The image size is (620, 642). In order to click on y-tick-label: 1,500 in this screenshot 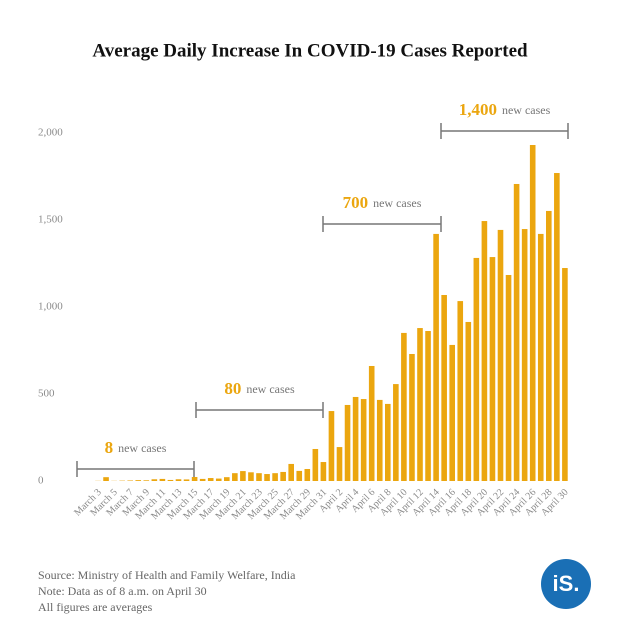, I will do `click(50, 220)`.